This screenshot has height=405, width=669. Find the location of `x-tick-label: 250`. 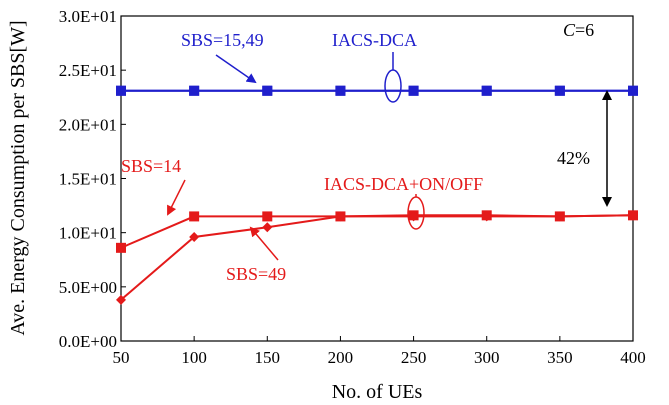

x-tick-label: 250 is located at coordinates (414, 357).